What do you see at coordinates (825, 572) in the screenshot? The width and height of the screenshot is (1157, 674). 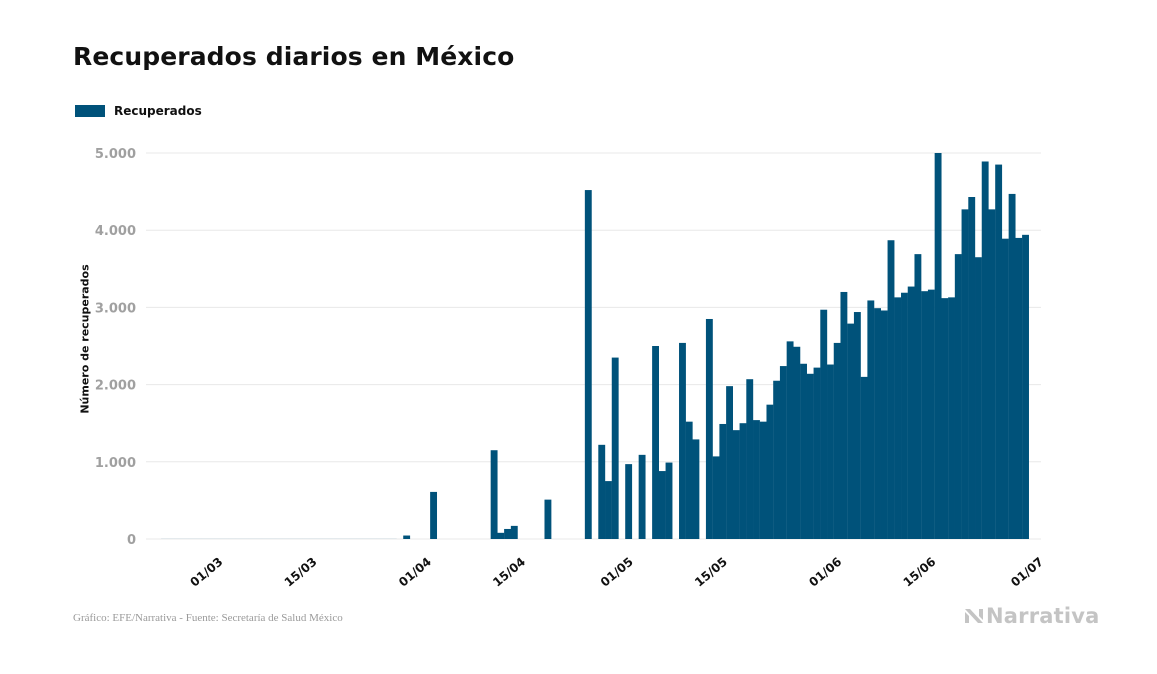 I see `x-tick-label: 01/06` at bounding box center [825, 572].